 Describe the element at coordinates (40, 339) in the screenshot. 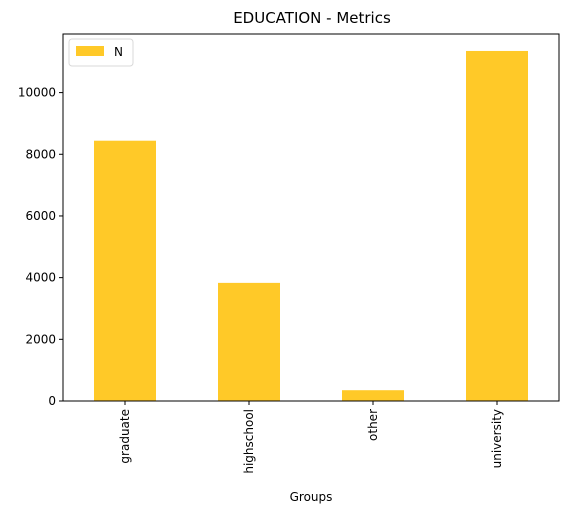

I see `y-tick-label: 2000` at that location.